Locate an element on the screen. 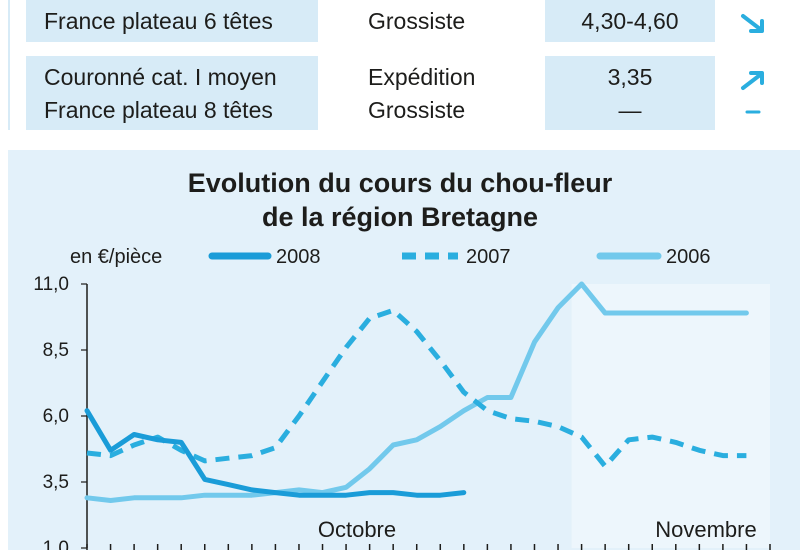  table-left-rule is located at coordinates (9, 65).